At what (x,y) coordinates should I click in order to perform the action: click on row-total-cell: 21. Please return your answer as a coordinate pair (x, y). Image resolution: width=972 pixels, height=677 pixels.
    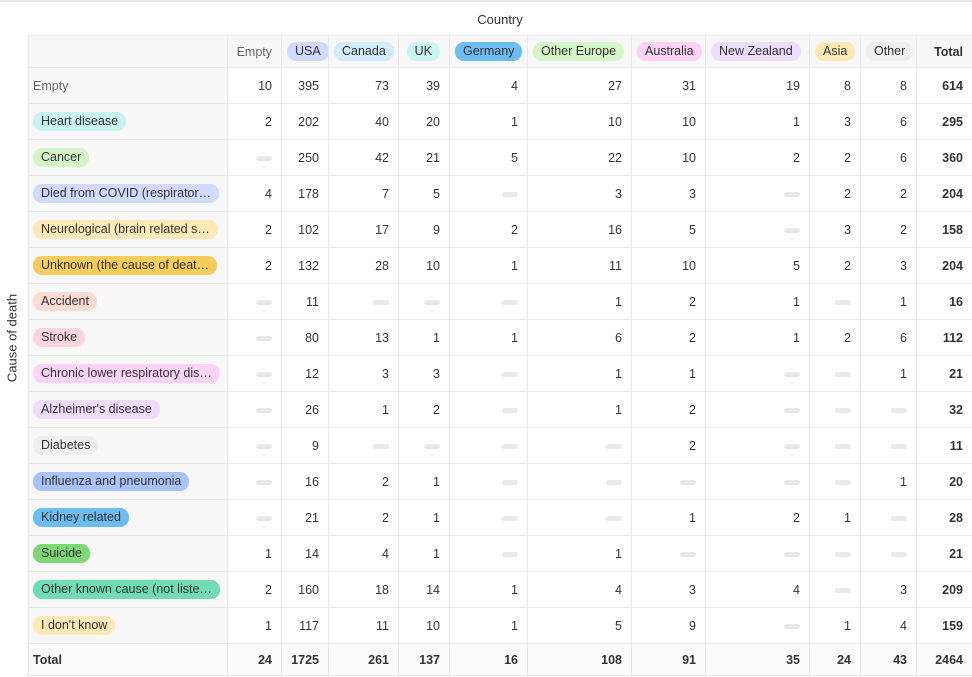
    Looking at the image, I should click on (944, 553).